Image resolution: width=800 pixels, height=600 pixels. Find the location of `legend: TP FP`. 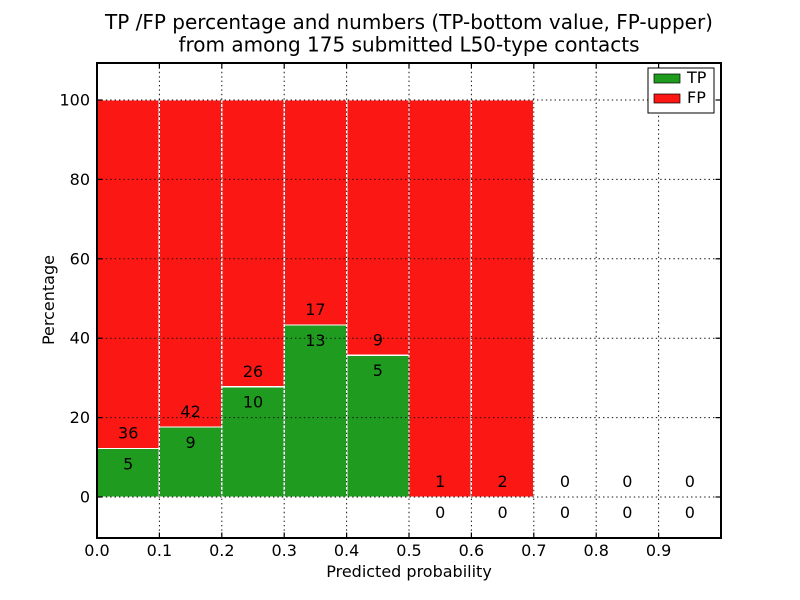

legend: TP FP is located at coordinates (681, 90).